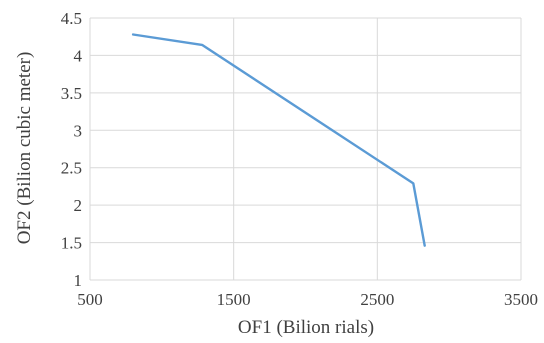 Image resolution: width=544 pixels, height=343 pixels. What do you see at coordinates (71, 243) in the screenshot?
I see `y-tick-label: 1.5` at bounding box center [71, 243].